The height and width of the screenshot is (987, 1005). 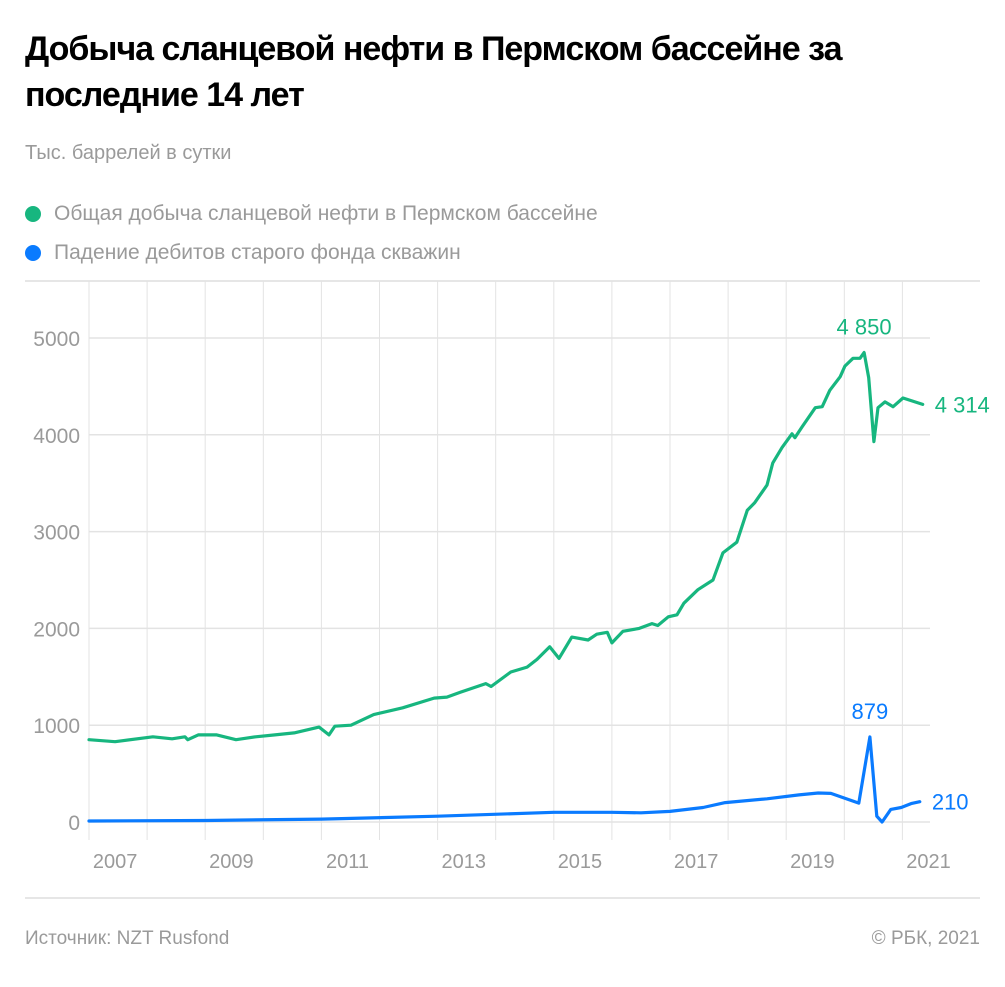 What do you see at coordinates (928, 862) in the screenshot?
I see `x-tick-label: 2021` at bounding box center [928, 862].